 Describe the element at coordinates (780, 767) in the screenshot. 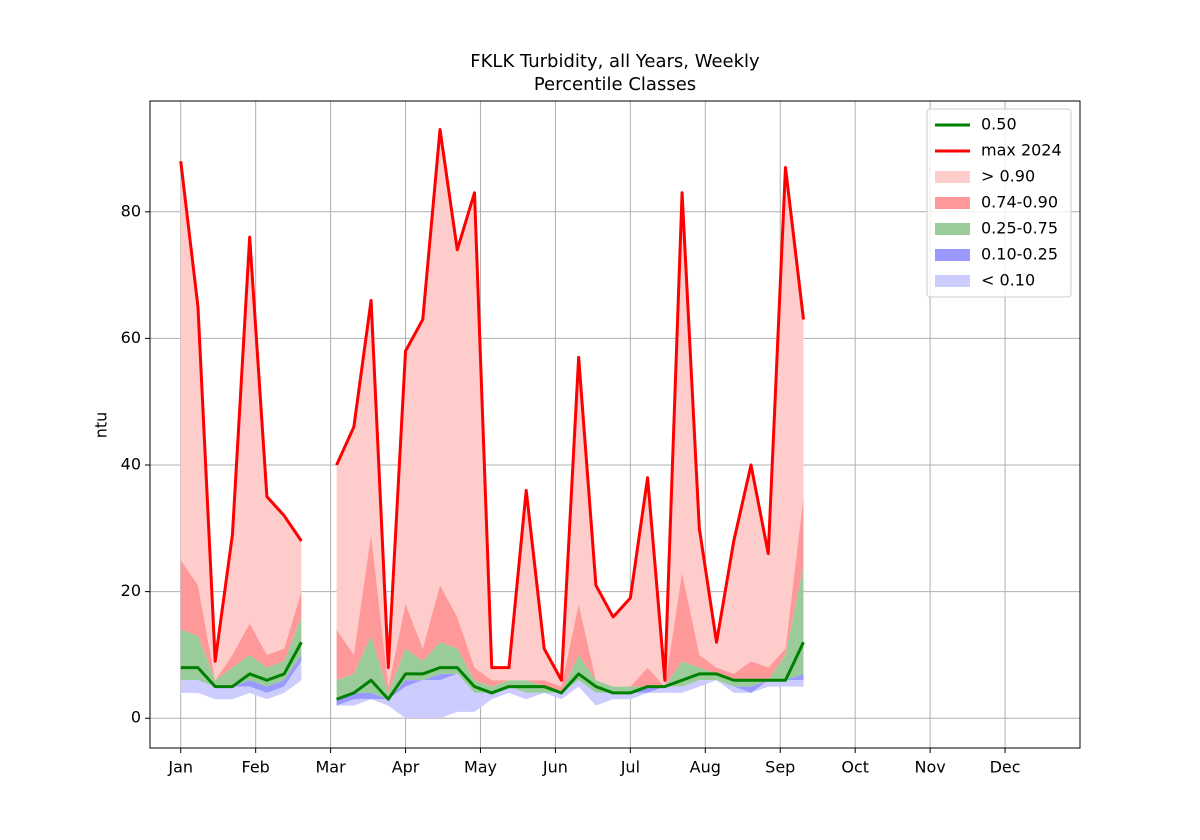

I see `x-tick-label: Sep` at that location.